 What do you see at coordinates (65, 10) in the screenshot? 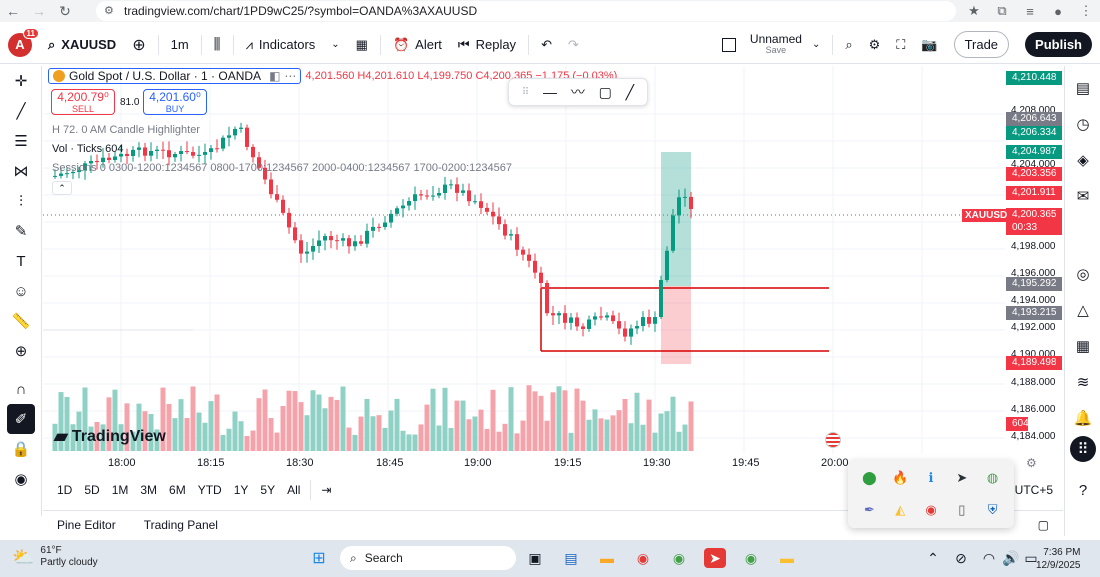
I see `reload-icon: ↻` at bounding box center [65, 10].